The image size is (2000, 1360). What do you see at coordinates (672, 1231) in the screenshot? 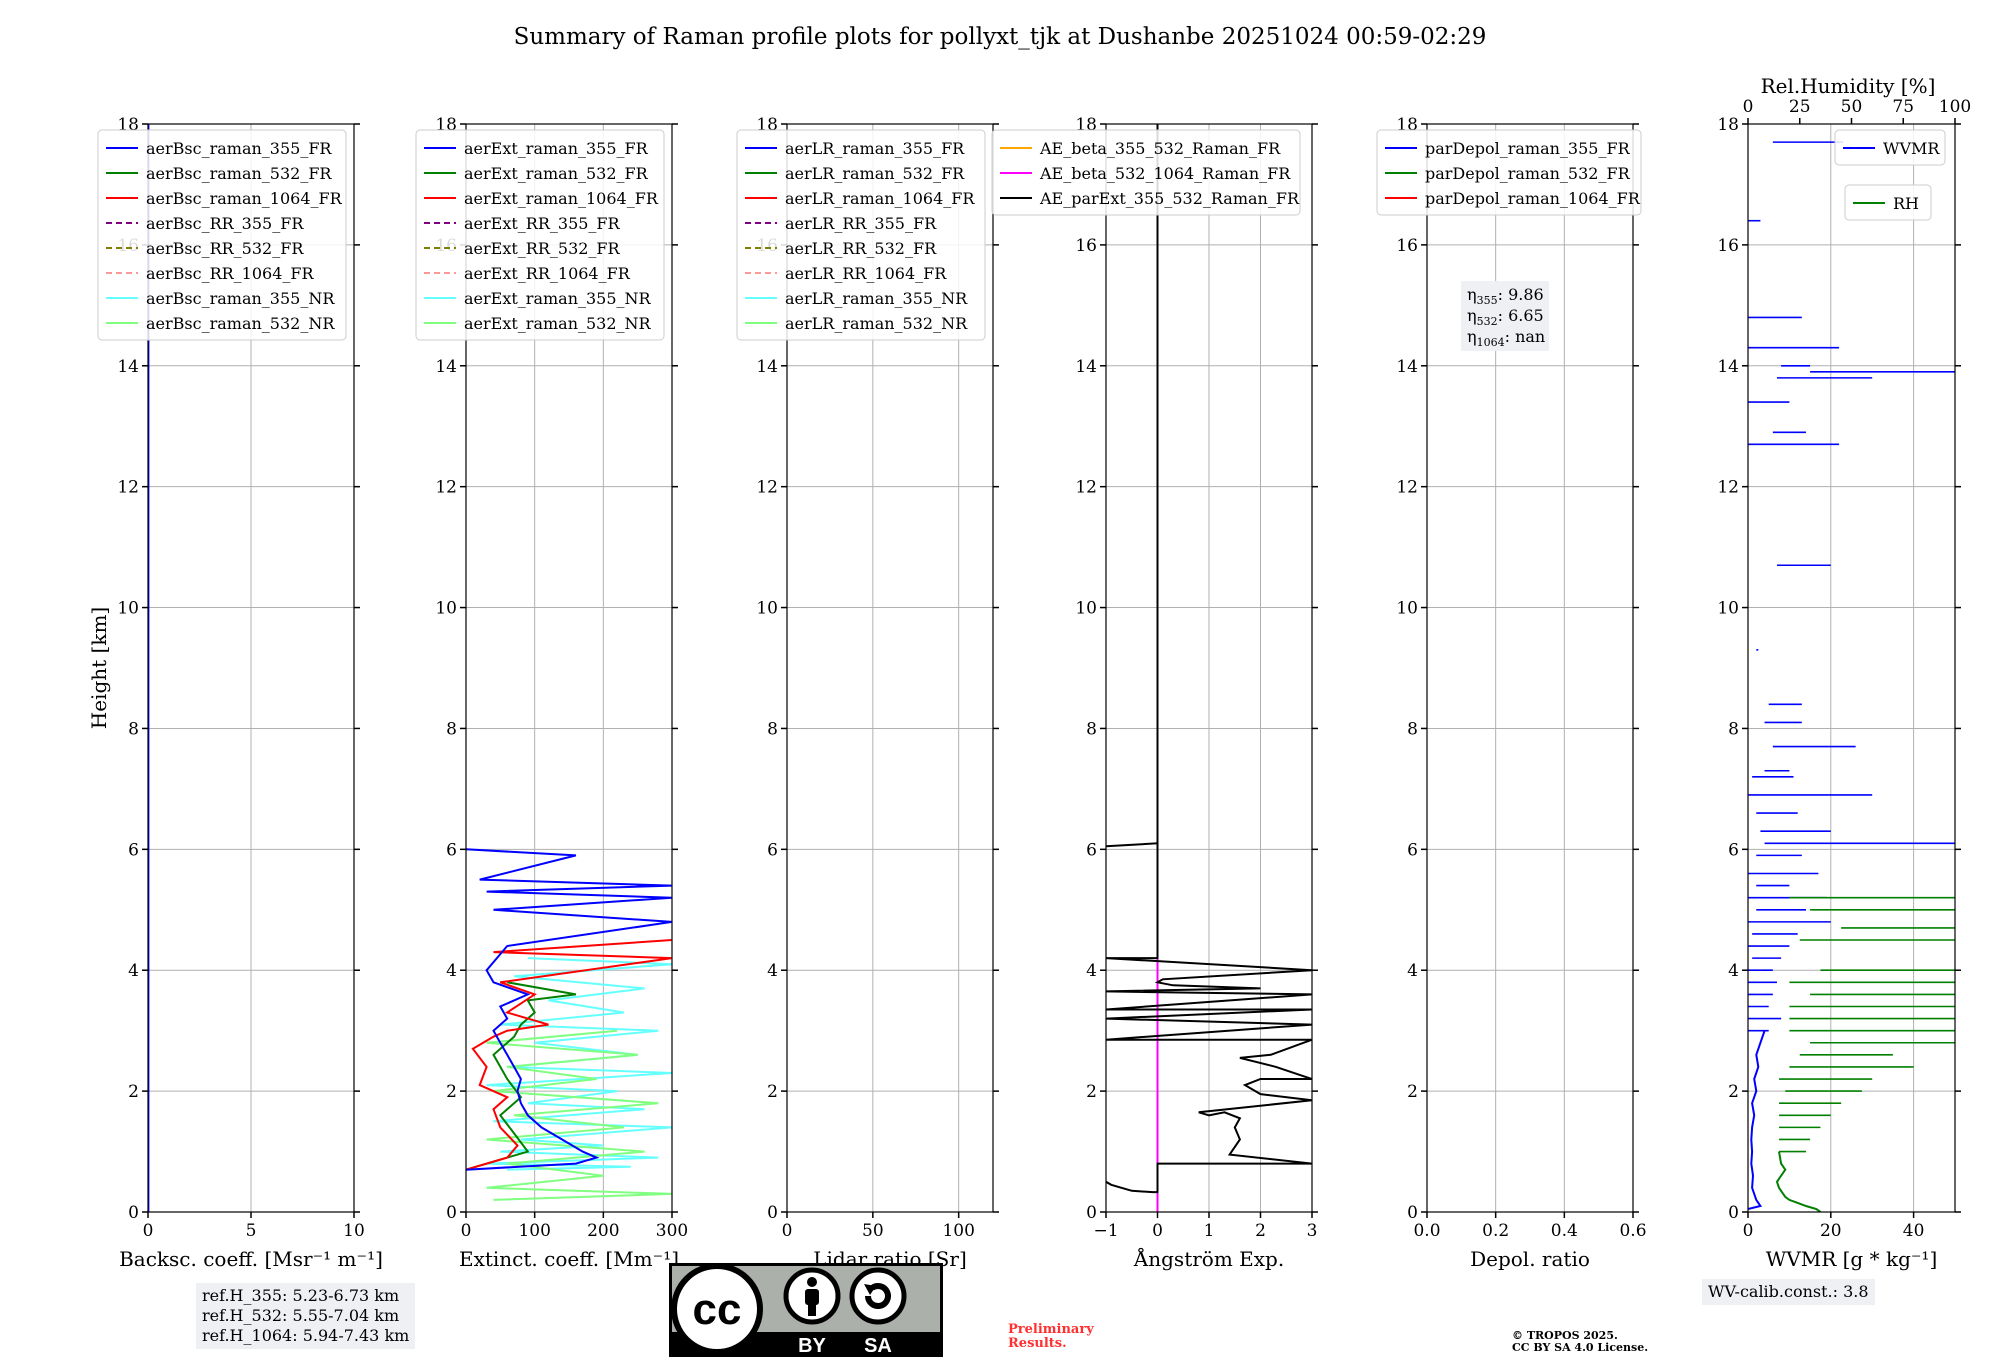
I see `x-tick-label: 300` at bounding box center [672, 1231].